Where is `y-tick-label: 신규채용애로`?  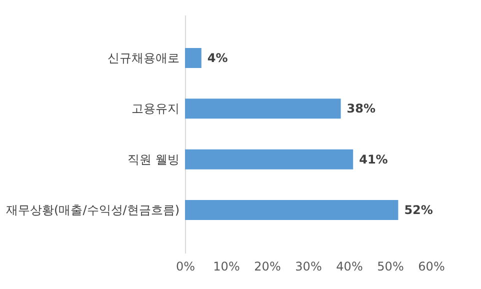 y-tick-label: 신규채용애로 is located at coordinates (144, 58).